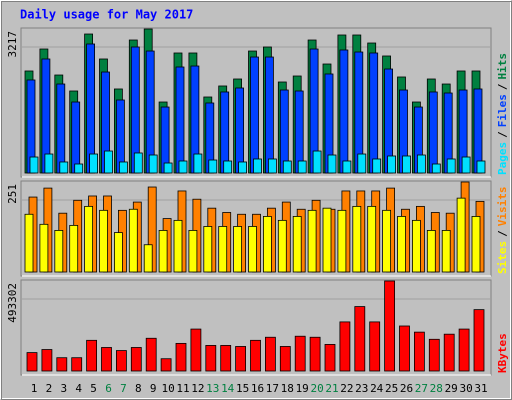 This screenshot has width=512, height=400. What do you see at coordinates (272, 388) in the screenshot?
I see `x-tick-label: 17` at bounding box center [272, 388].